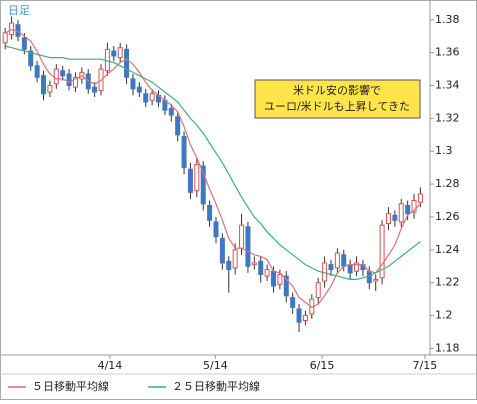 This screenshot has width=477, height=404. What do you see at coordinates (337, 99) in the screenshot?
I see `annotation-box` at bounding box center [337, 99].